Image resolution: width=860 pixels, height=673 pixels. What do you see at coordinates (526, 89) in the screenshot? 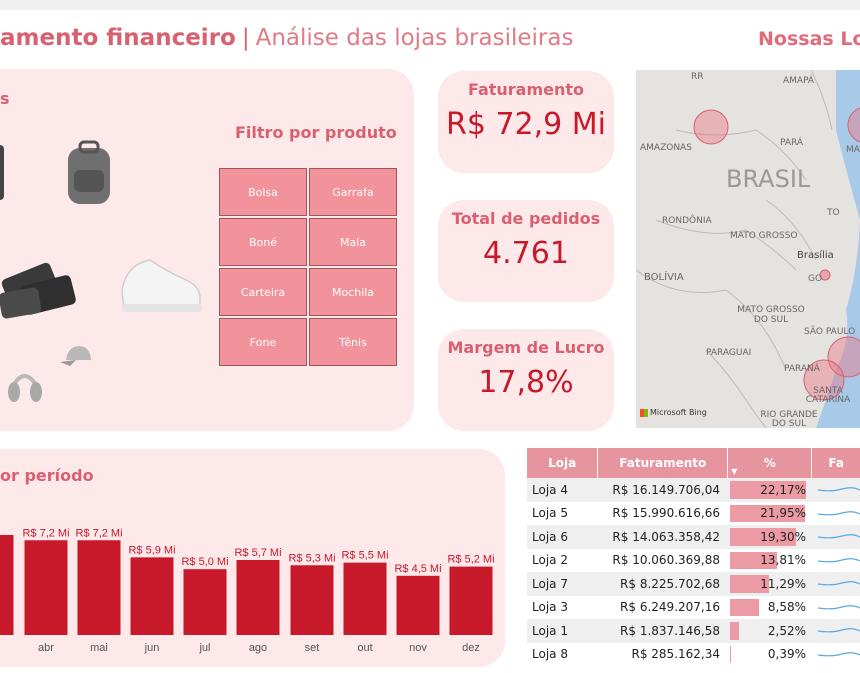
I see `revenue-label: Faturamento` at bounding box center [526, 89].